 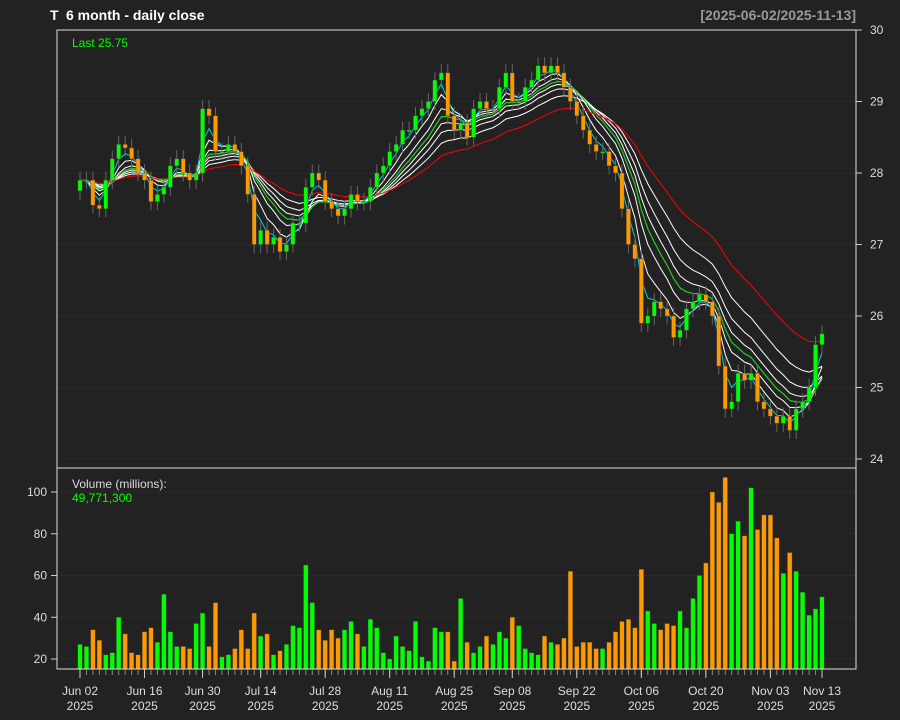 I want to click on date-tick-label: Nov 03, so click(x=770, y=691).